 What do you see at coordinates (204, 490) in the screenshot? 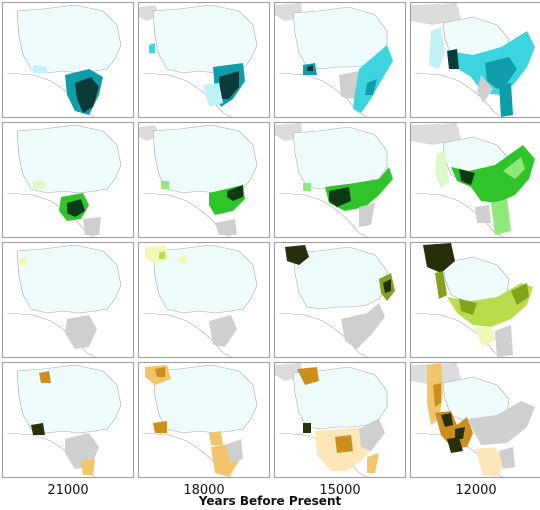
I see `column-label-18000: 18000` at bounding box center [204, 490].